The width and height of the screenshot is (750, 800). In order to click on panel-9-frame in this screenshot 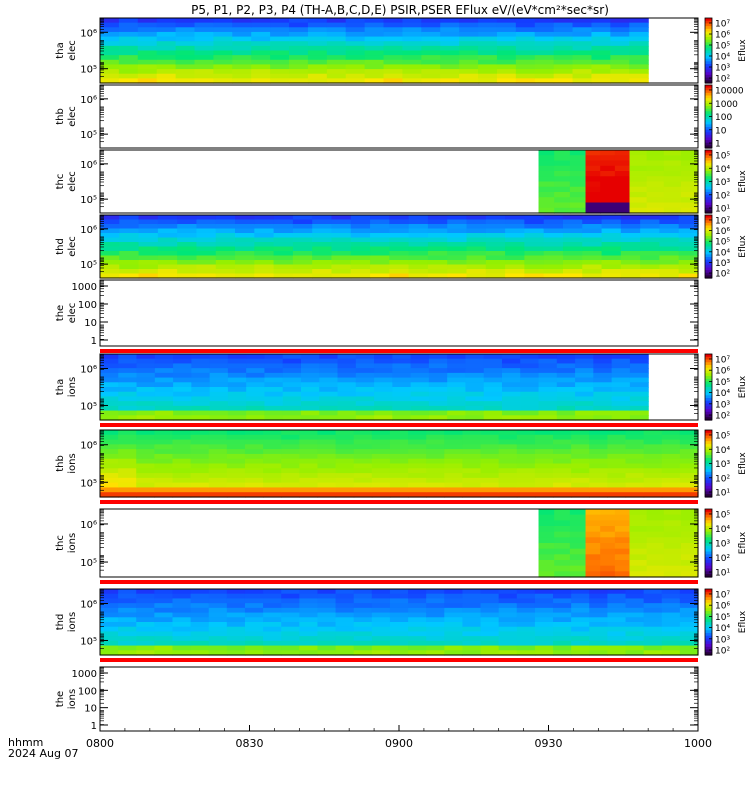, I will do `click(399, 699)`.